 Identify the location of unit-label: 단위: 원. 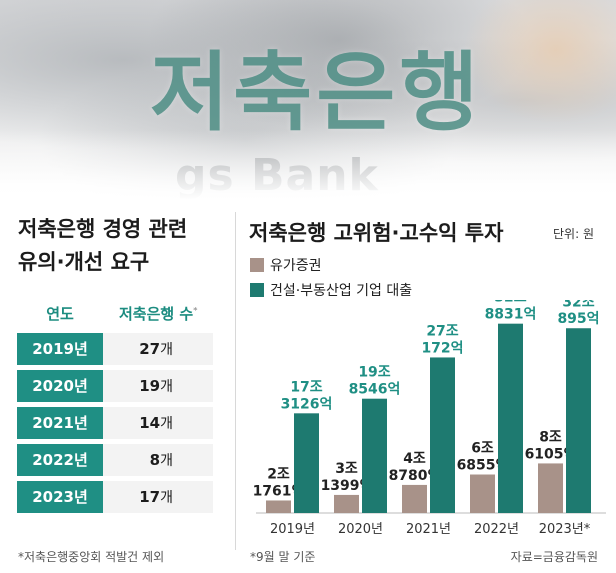
(573, 234).